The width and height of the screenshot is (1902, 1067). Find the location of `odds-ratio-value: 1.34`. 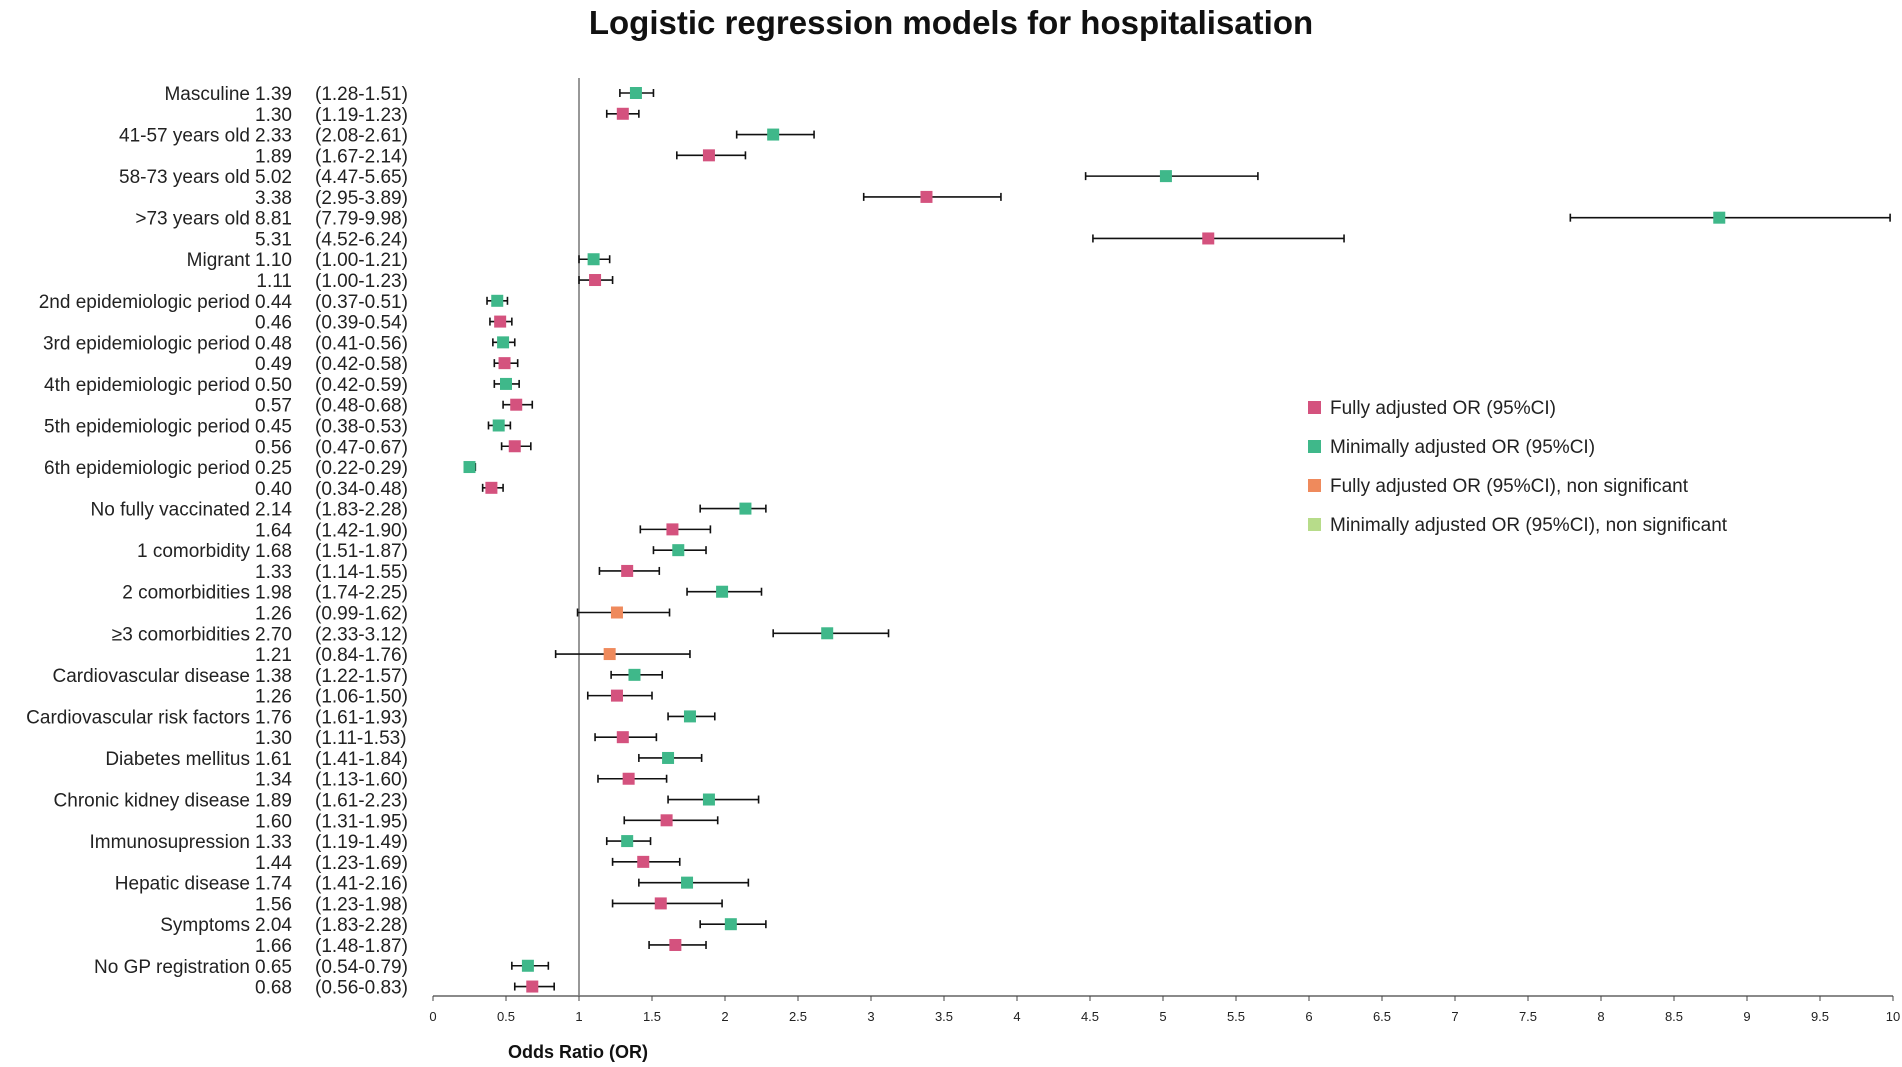

odds-ratio-value: 1.34 is located at coordinates (273, 780).